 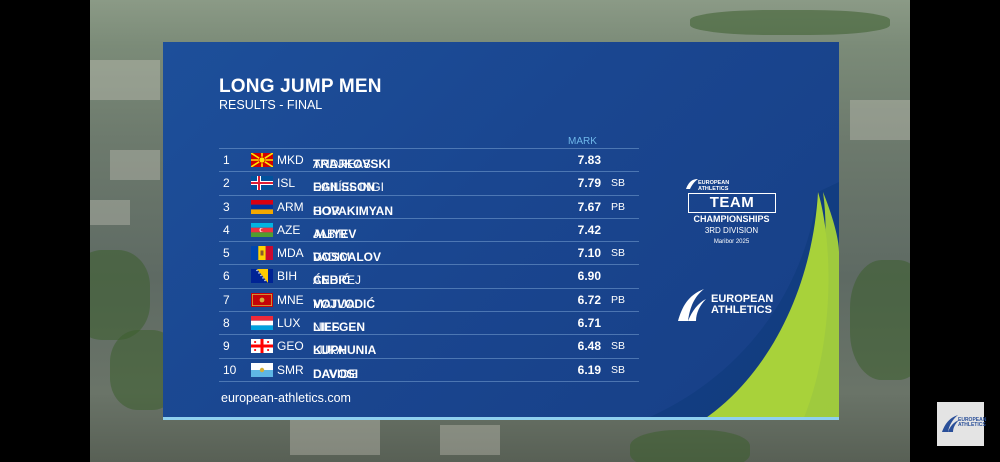 What do you see at coordinates (731, 242) in the screenshot?
I see `team-city-text: Maribor 2025` at bounding box center [731, 242].